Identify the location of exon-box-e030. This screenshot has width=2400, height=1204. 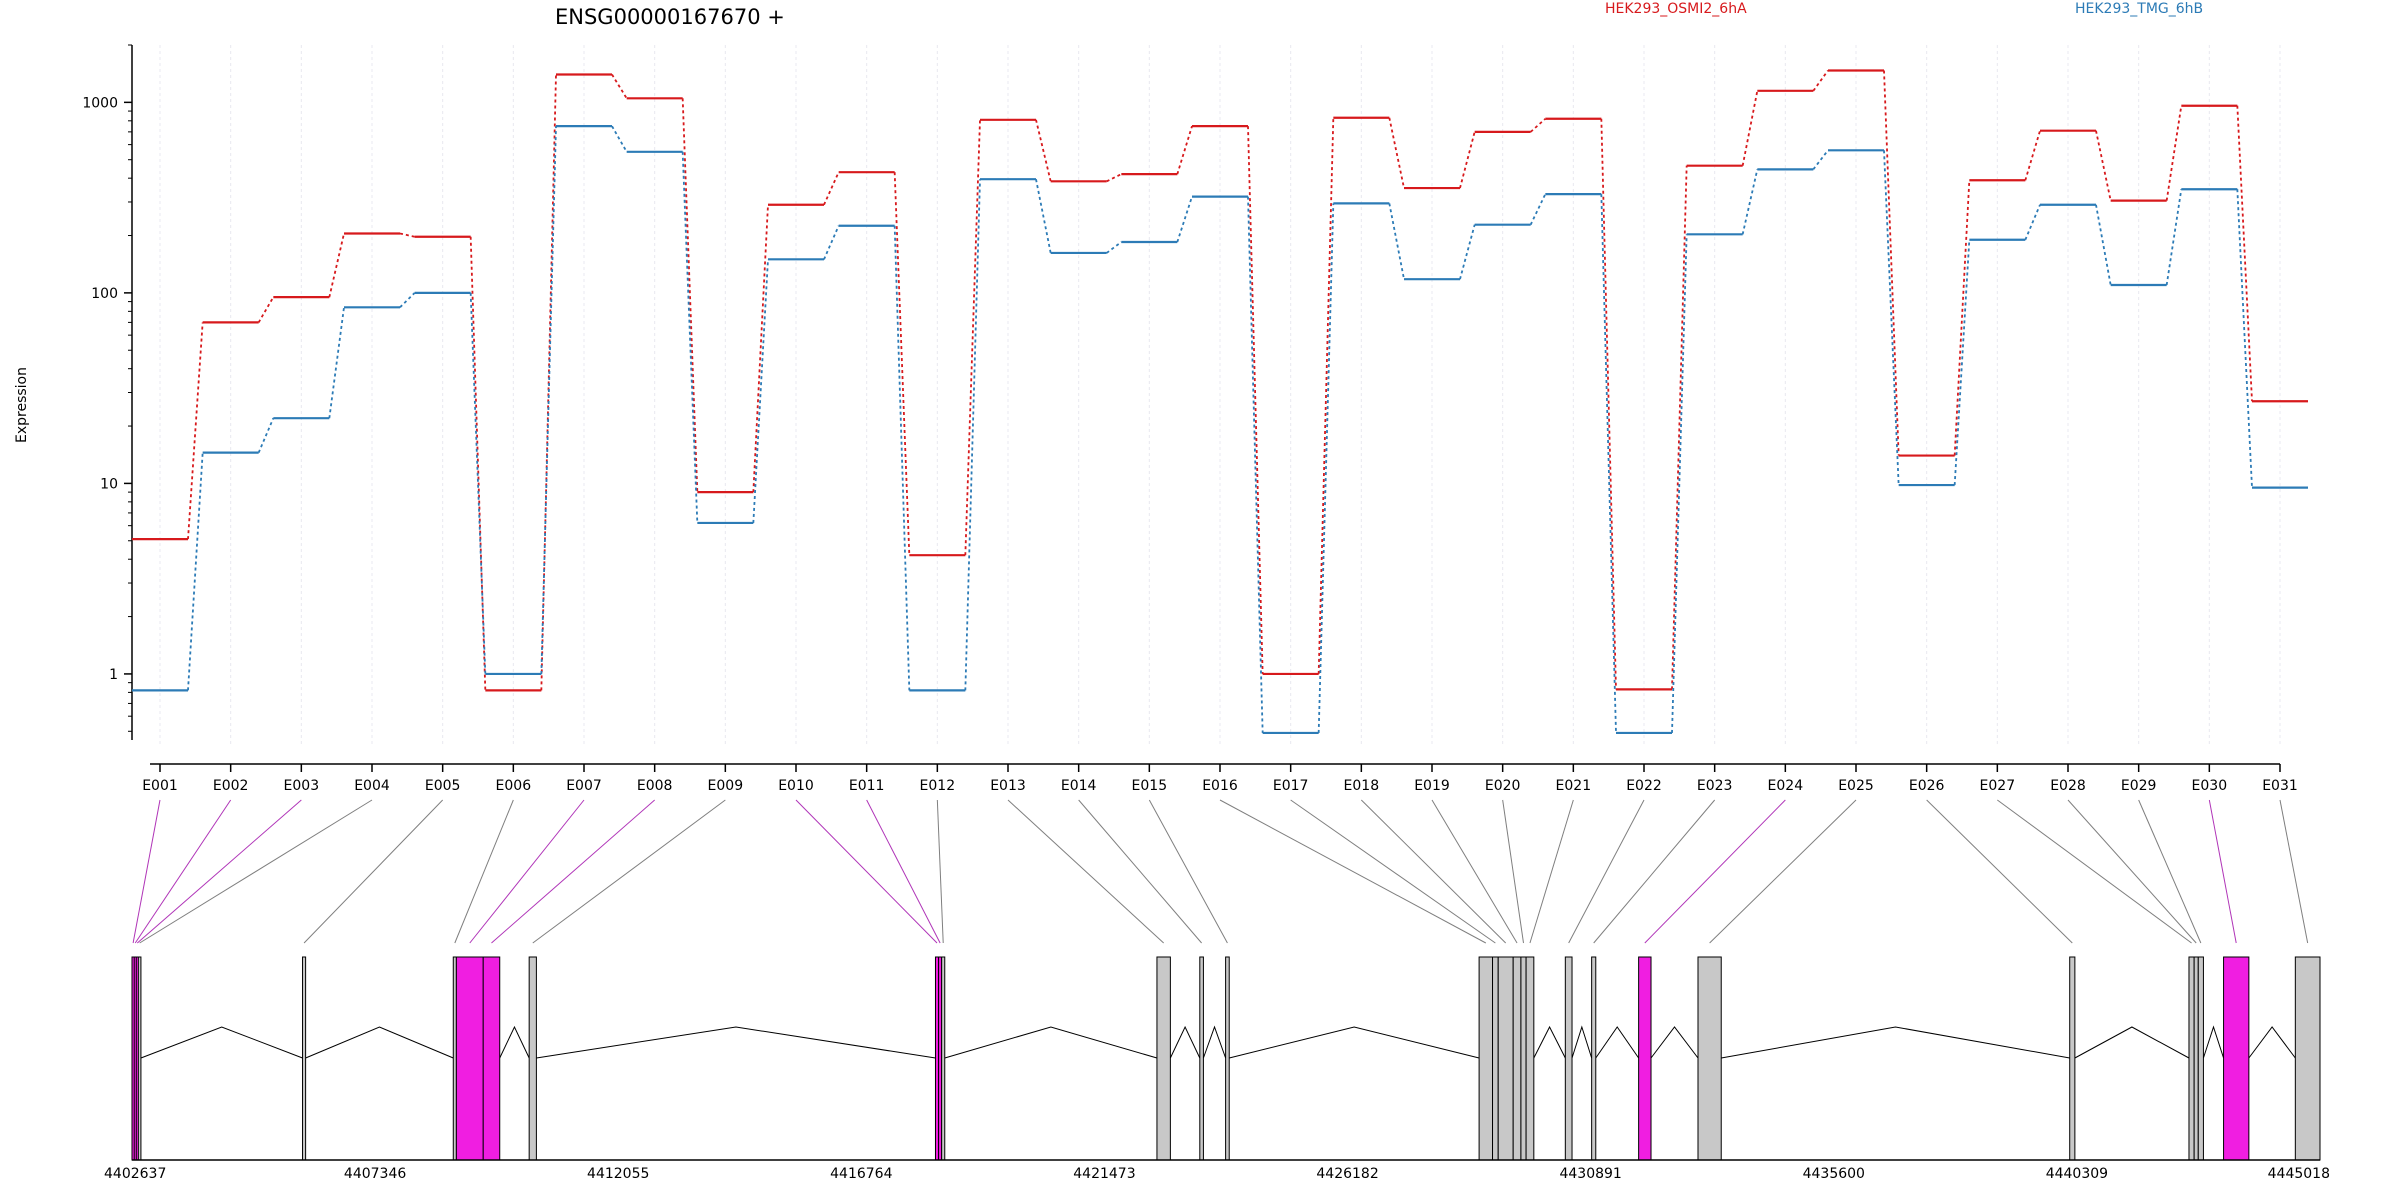
(2236, 1058).